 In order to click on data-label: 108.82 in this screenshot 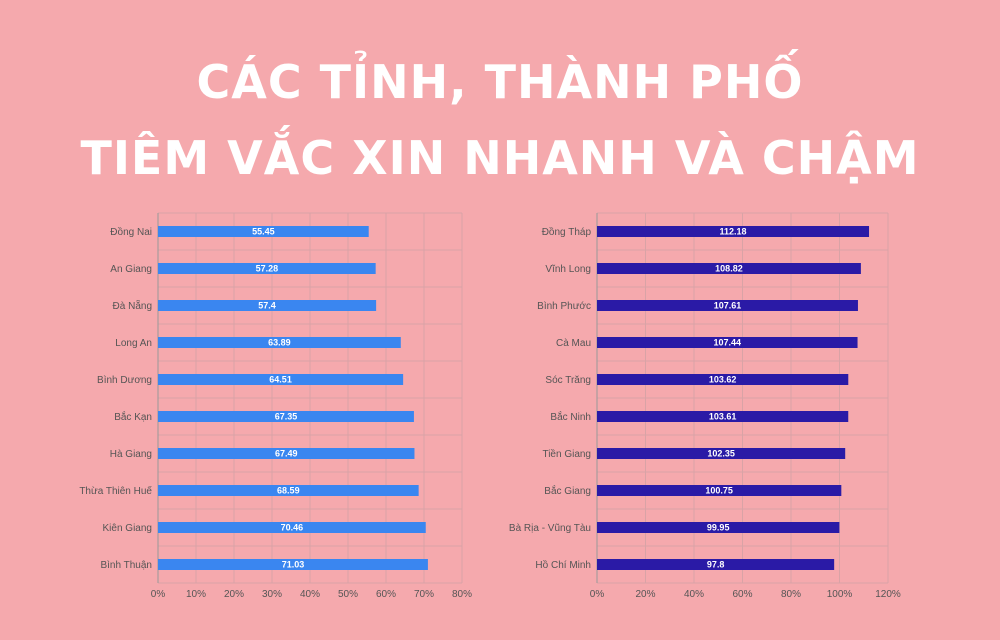, I will do `click(729, 269)`.